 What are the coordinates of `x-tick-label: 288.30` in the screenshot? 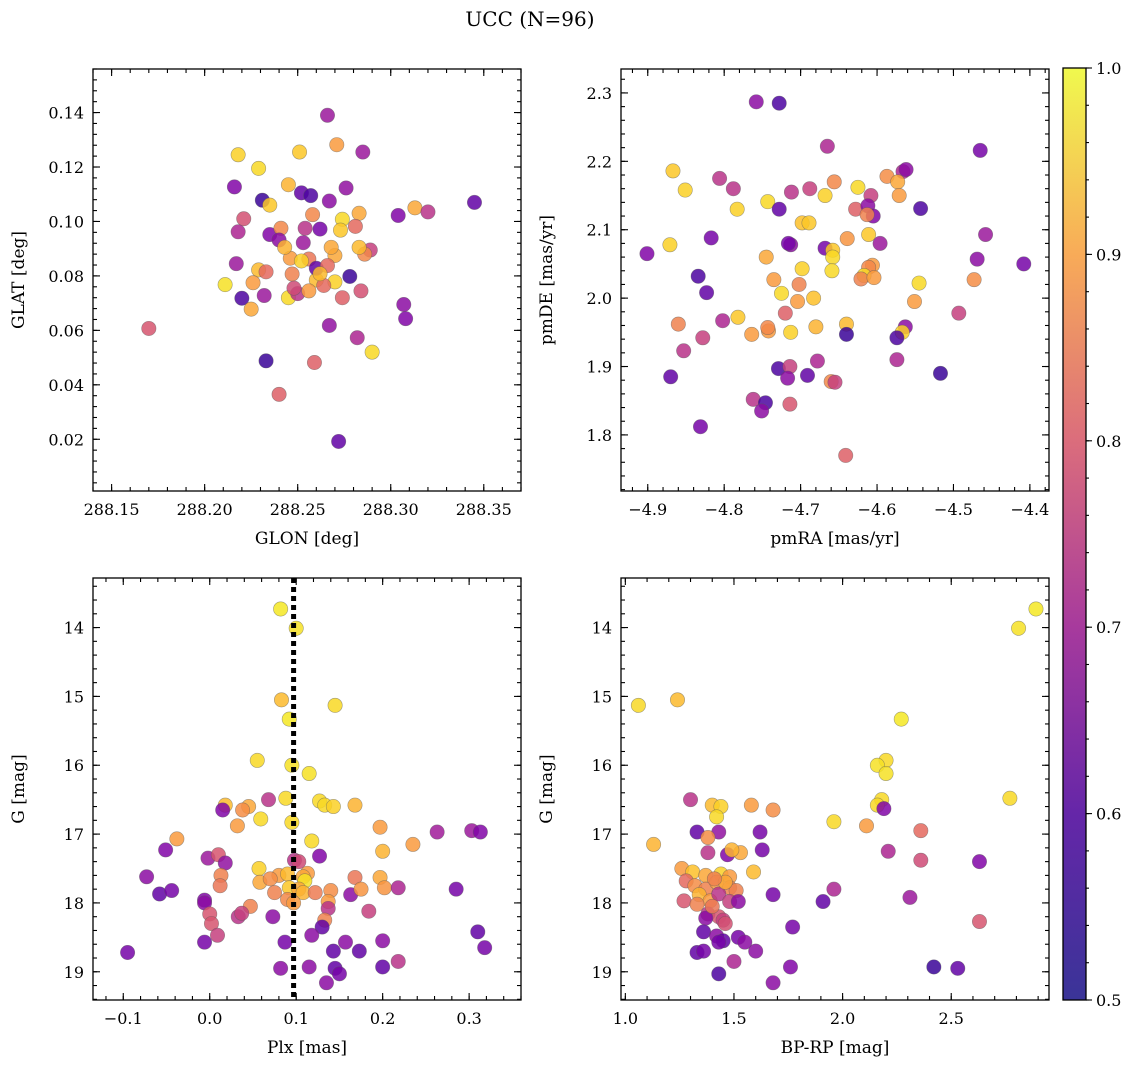 It's located at (391, 509).